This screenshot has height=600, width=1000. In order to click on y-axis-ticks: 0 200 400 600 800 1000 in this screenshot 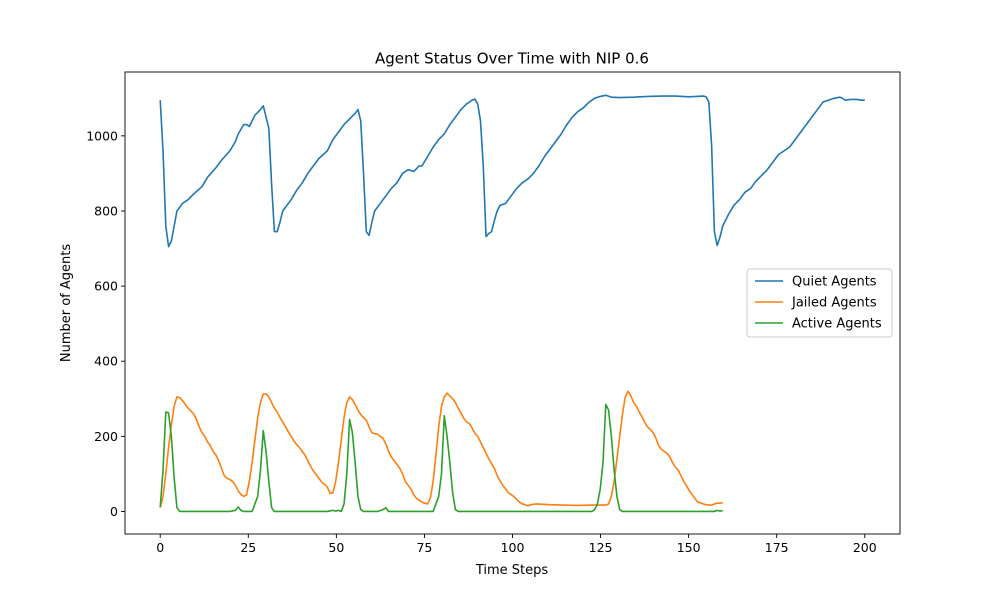, I will do `click(105, 323)`.